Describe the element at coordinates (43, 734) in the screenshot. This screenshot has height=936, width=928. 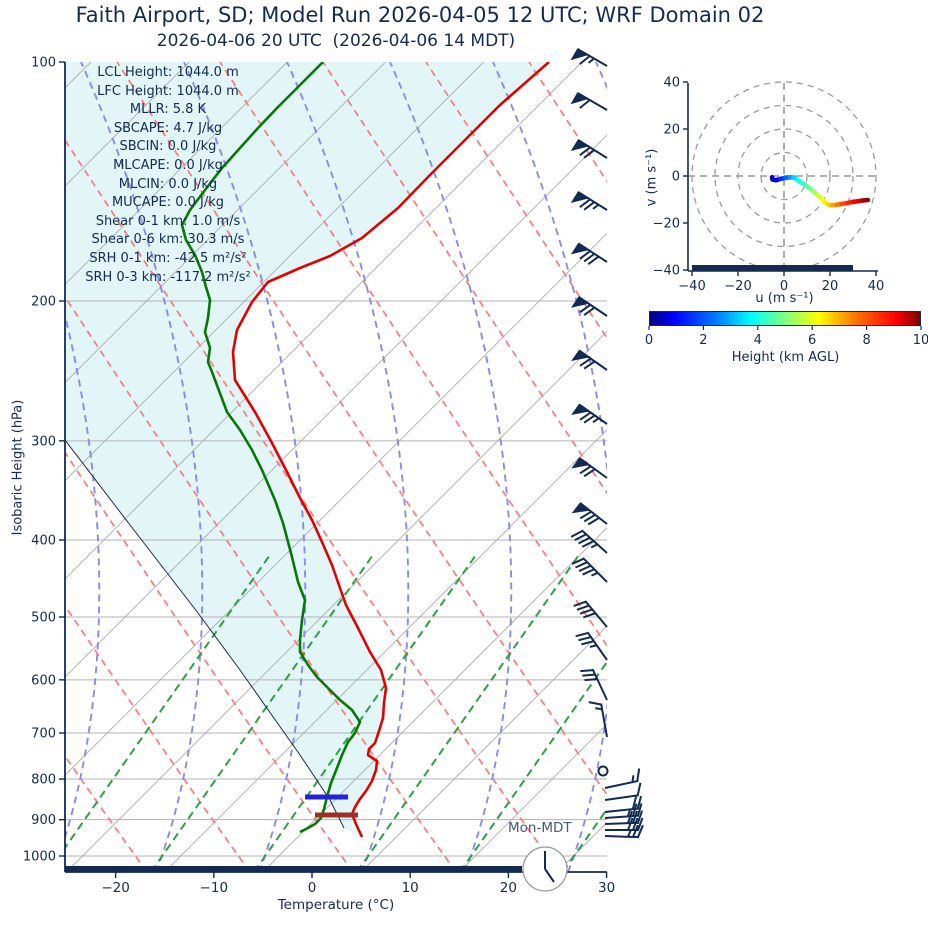
I see `pressure-tick-label: 700` at that location.